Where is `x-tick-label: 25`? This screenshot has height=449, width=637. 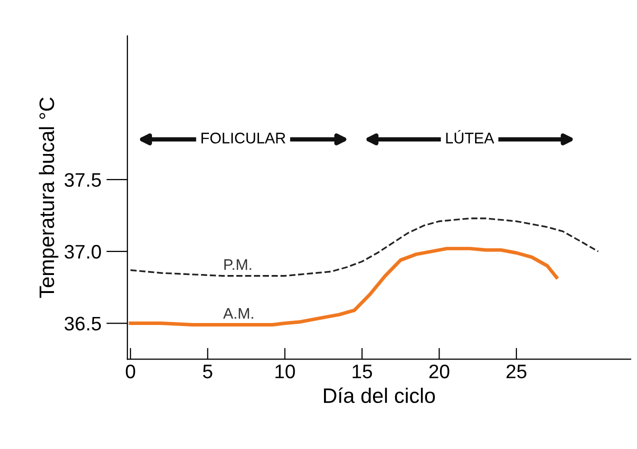 x-tick-label: 25 is located at coordinates (516, 371).